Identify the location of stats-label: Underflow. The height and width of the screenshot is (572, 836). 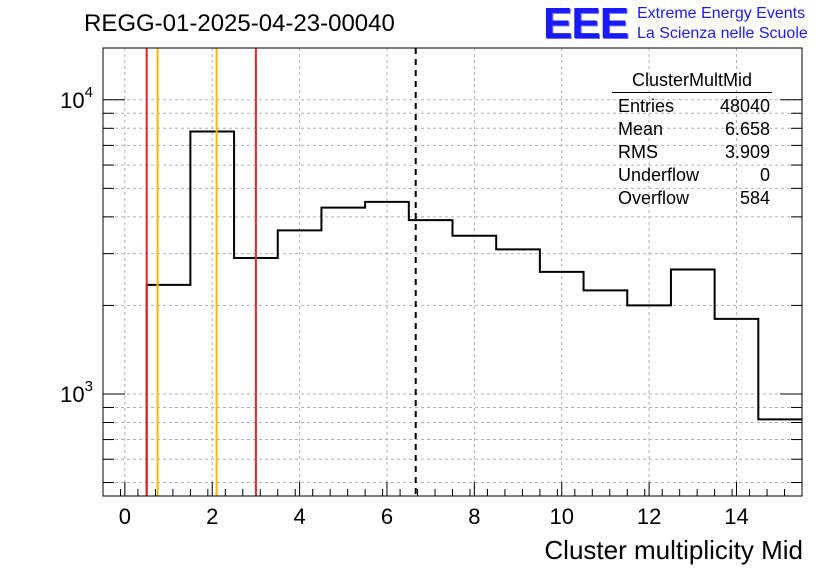
(659, 175).